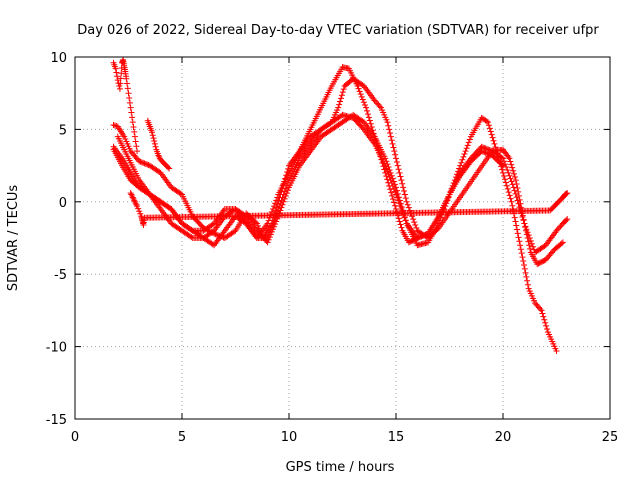  I want to click on series-track-g, so click(349, 209).